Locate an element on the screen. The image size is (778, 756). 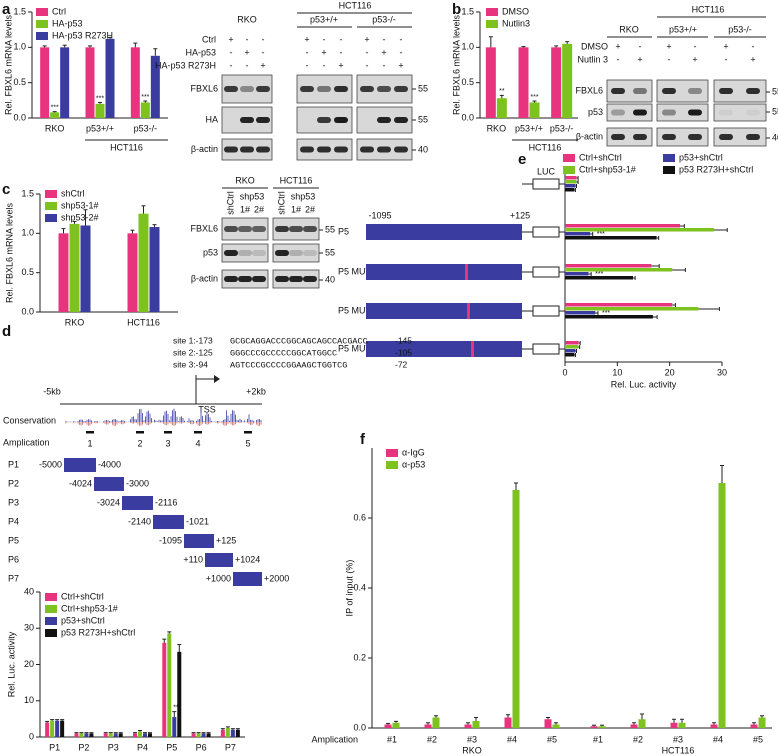
x-tick-label: HCT116 is located at coordinates (143, 322).